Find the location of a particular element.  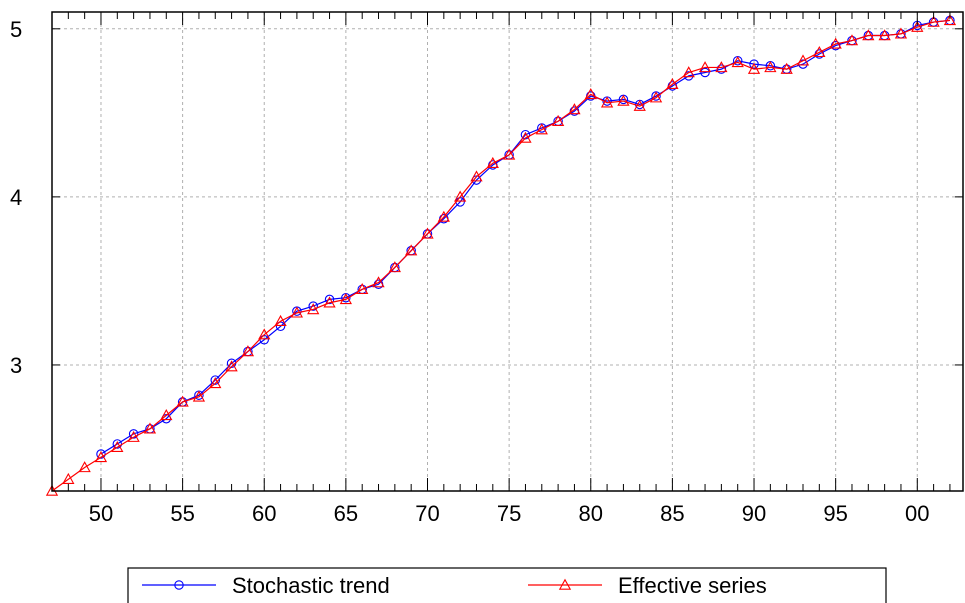

legend-item-2: Effective series is located at coordinates (647, 585).